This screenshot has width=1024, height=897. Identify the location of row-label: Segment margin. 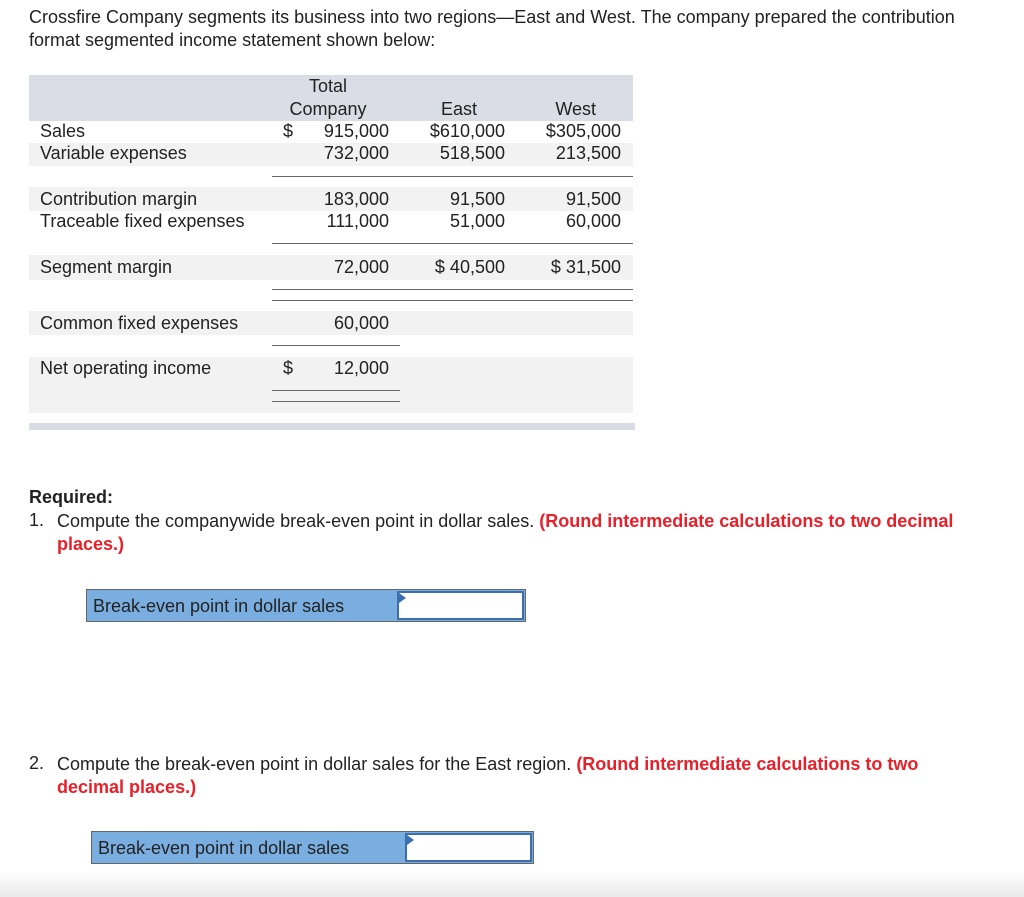
(106, 267).